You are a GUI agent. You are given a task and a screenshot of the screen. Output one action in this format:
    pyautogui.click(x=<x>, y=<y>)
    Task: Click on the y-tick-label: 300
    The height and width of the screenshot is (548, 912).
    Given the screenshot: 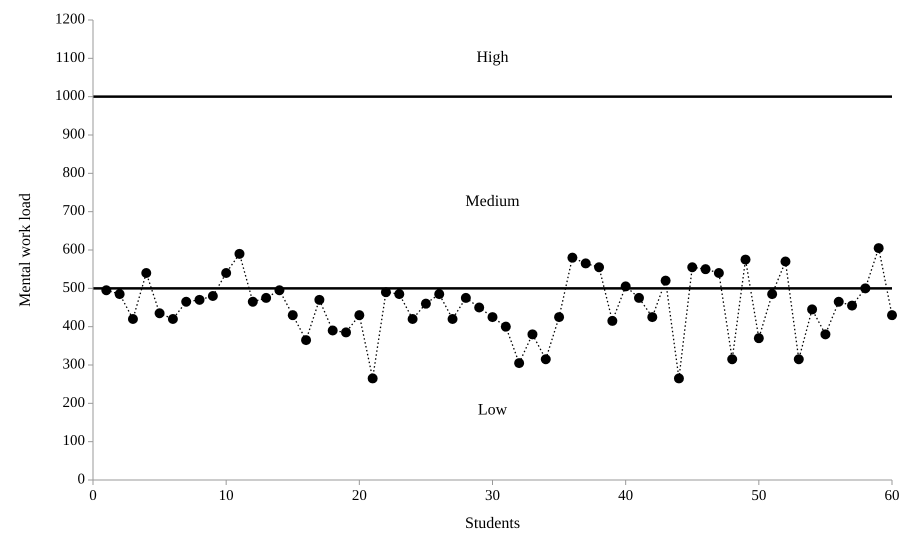 What is the action you would take?
    pyautogui.click(x=73, y=364)
    